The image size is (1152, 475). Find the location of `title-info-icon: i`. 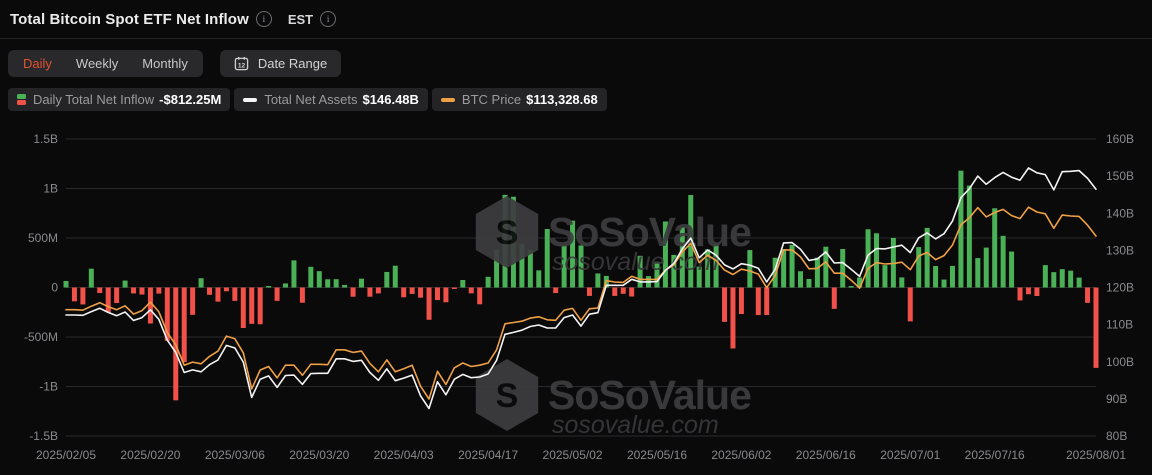

title-info-icon: i is located at coordinates (263, 19).